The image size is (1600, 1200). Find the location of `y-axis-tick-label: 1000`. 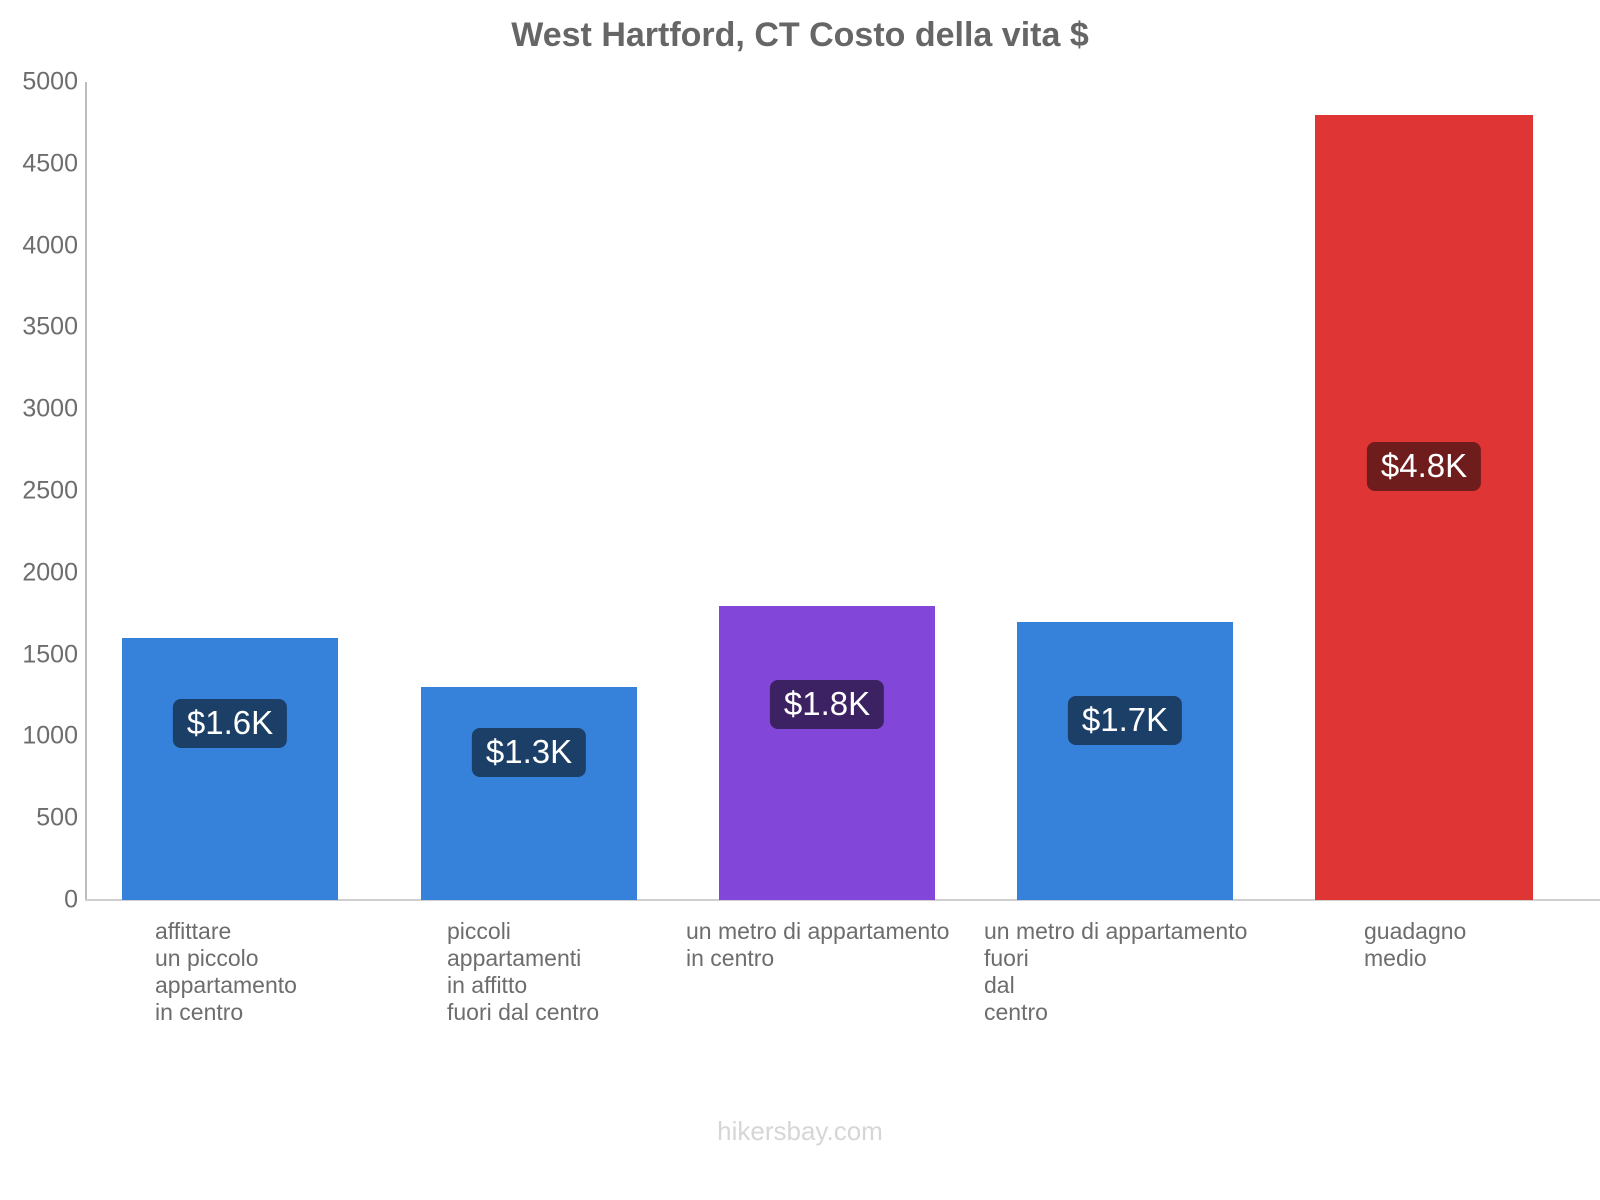

y-axis-tick-label: 1000 is located at coordinates (50, 735).